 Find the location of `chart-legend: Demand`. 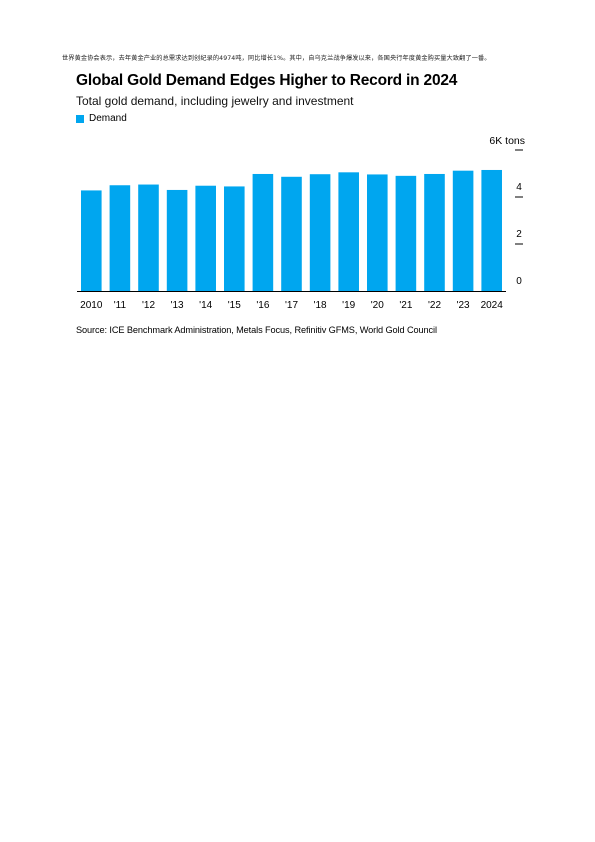

chart-legend: Demand is located at coordinates (101, 118).